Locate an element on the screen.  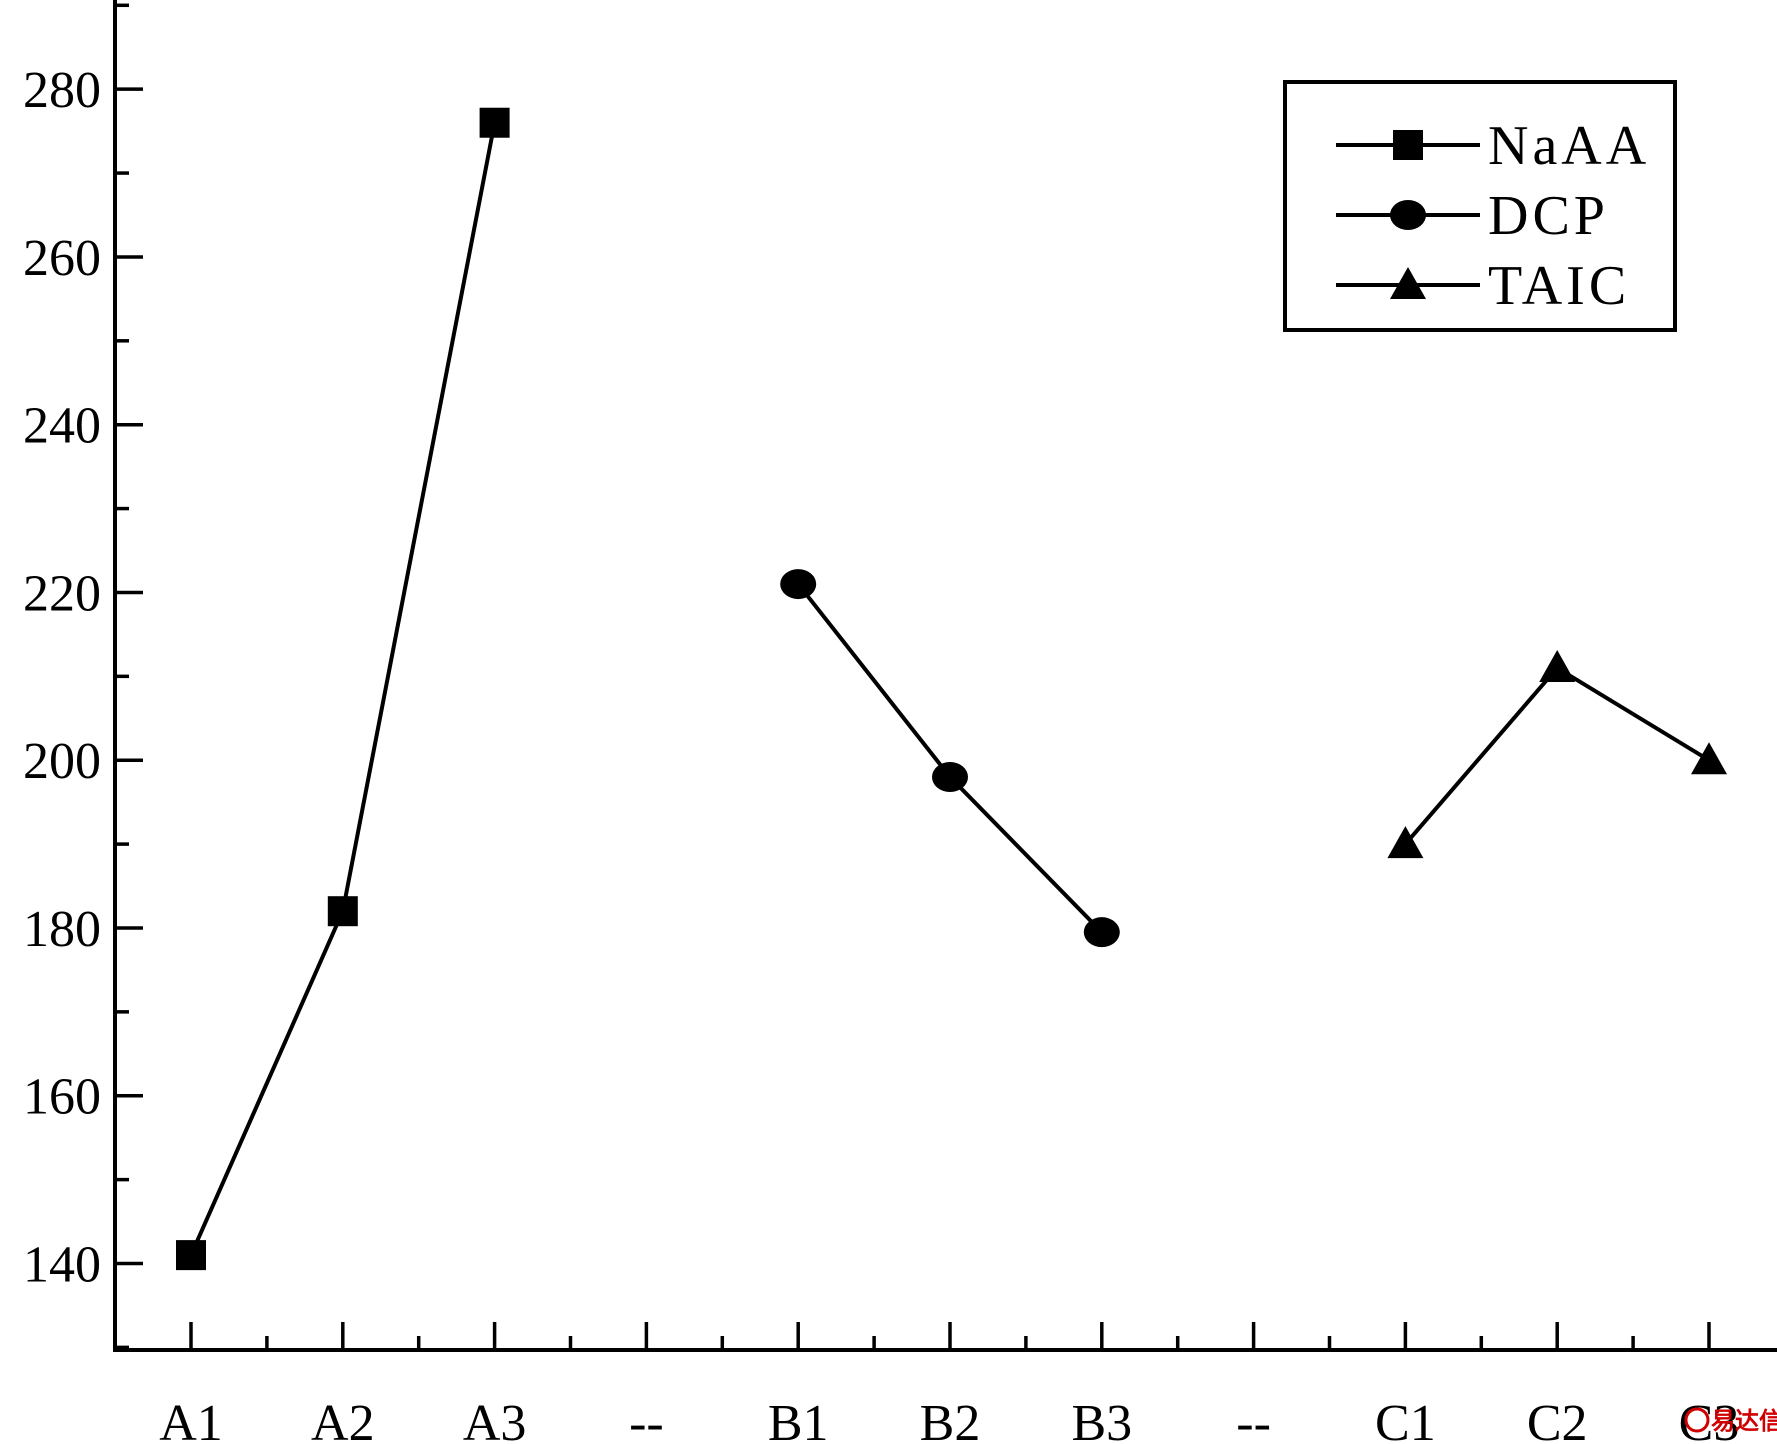
watermark-logo-icon is located at coordinates (1697, 1420).